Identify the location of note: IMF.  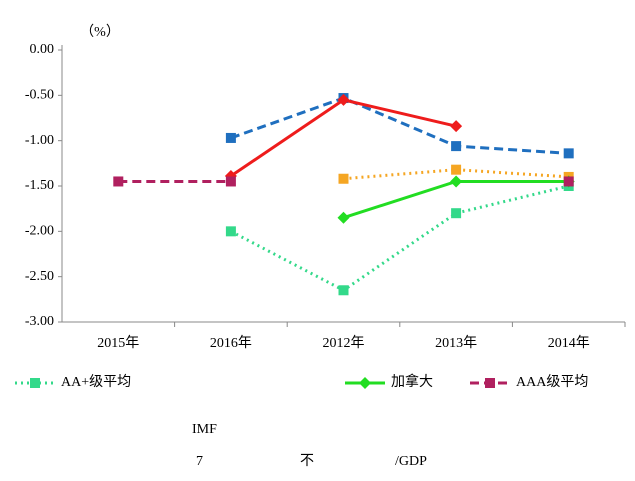
(204, 429).